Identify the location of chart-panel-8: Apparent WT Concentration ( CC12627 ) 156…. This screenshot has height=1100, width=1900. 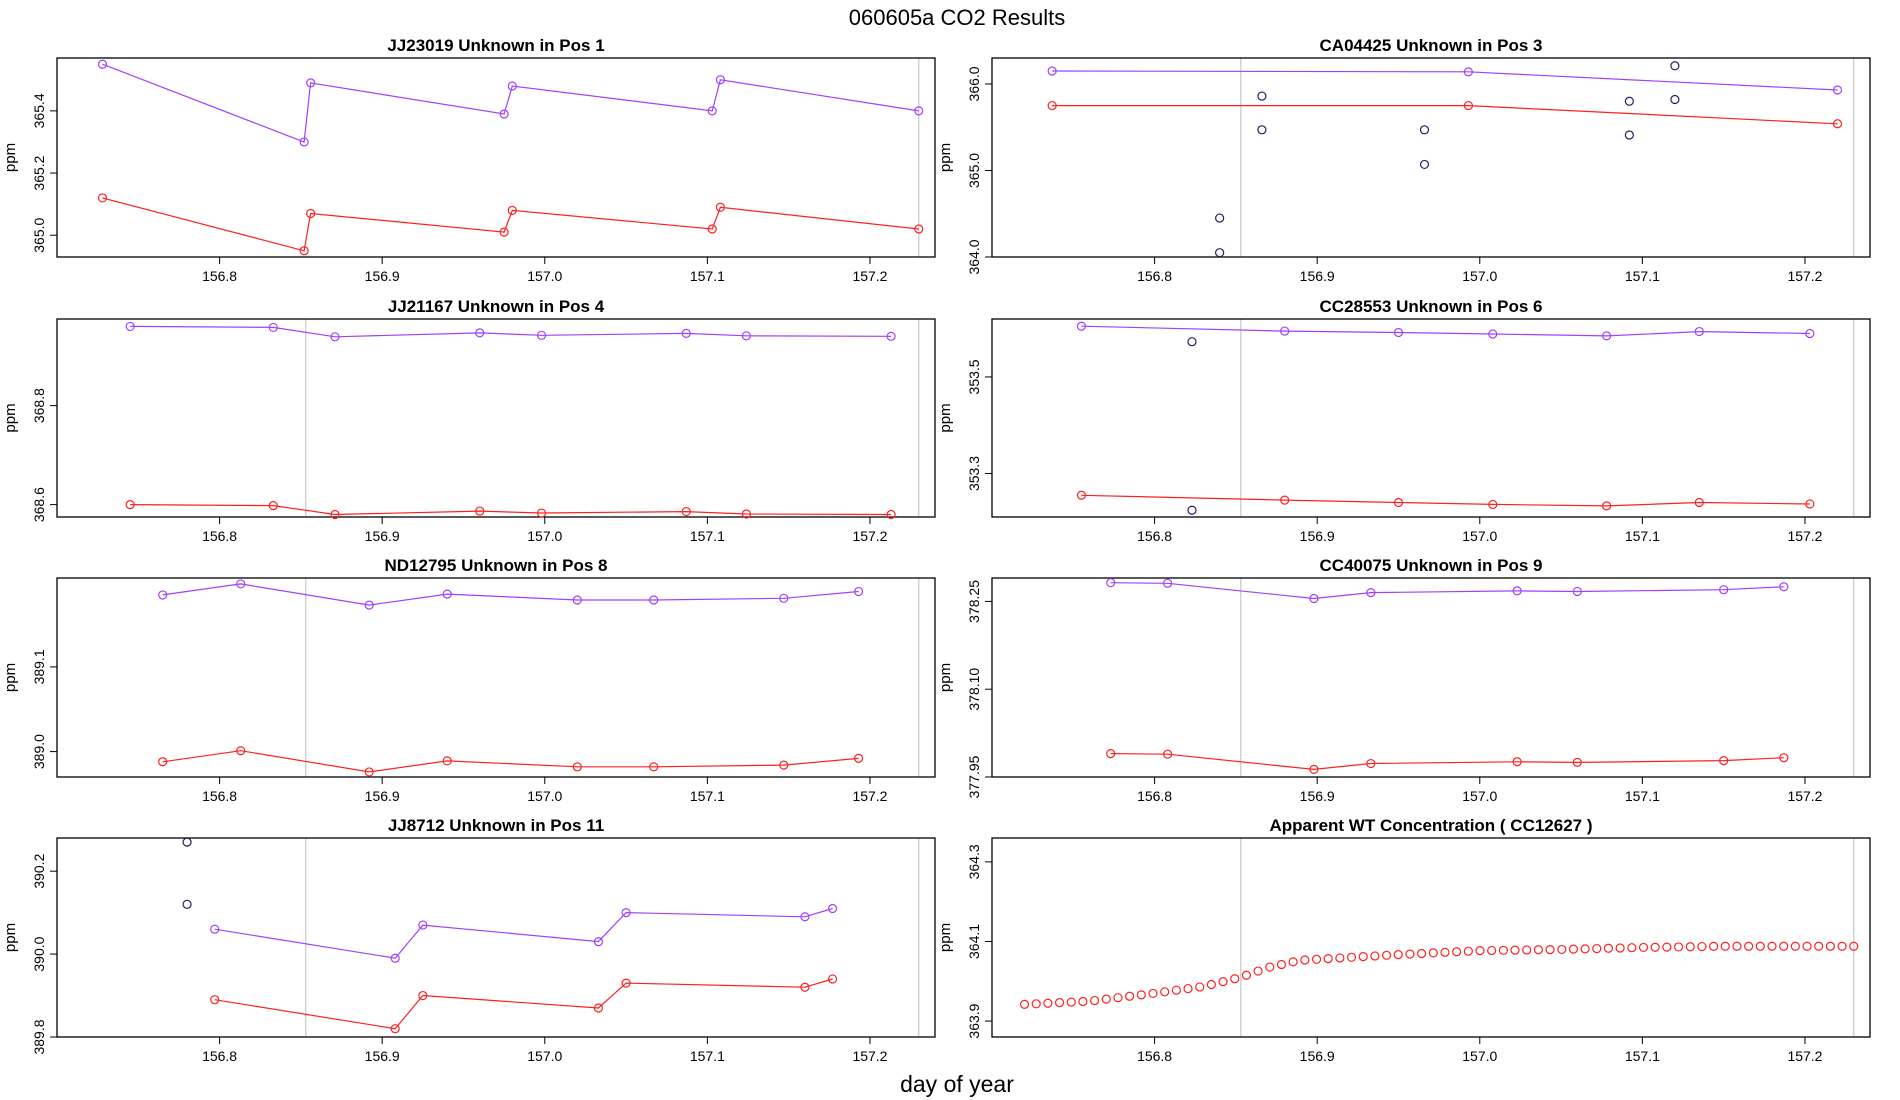
(1404, 940).